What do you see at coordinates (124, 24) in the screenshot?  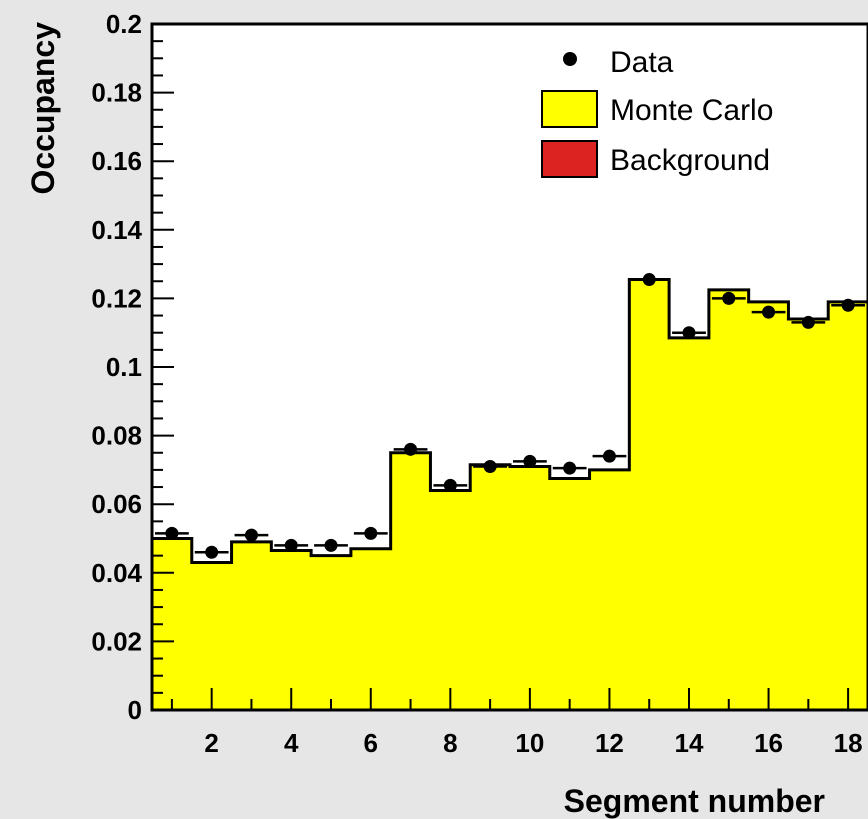 I see `y-tick-label: 0.2` at bounding box center [124, 24].